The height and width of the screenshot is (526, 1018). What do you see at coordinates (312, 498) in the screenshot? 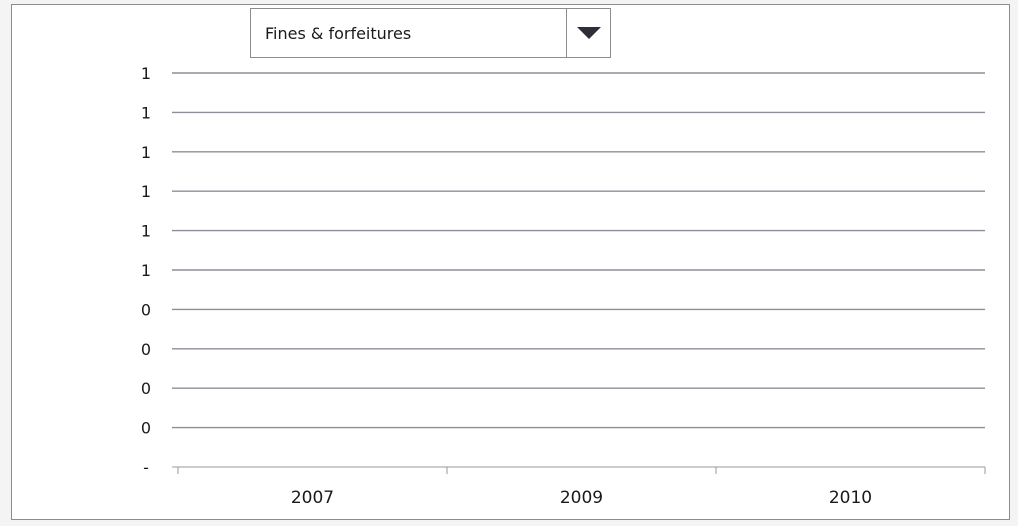
I see `x-tick-label: 2007` at bounding box center [312, 498].